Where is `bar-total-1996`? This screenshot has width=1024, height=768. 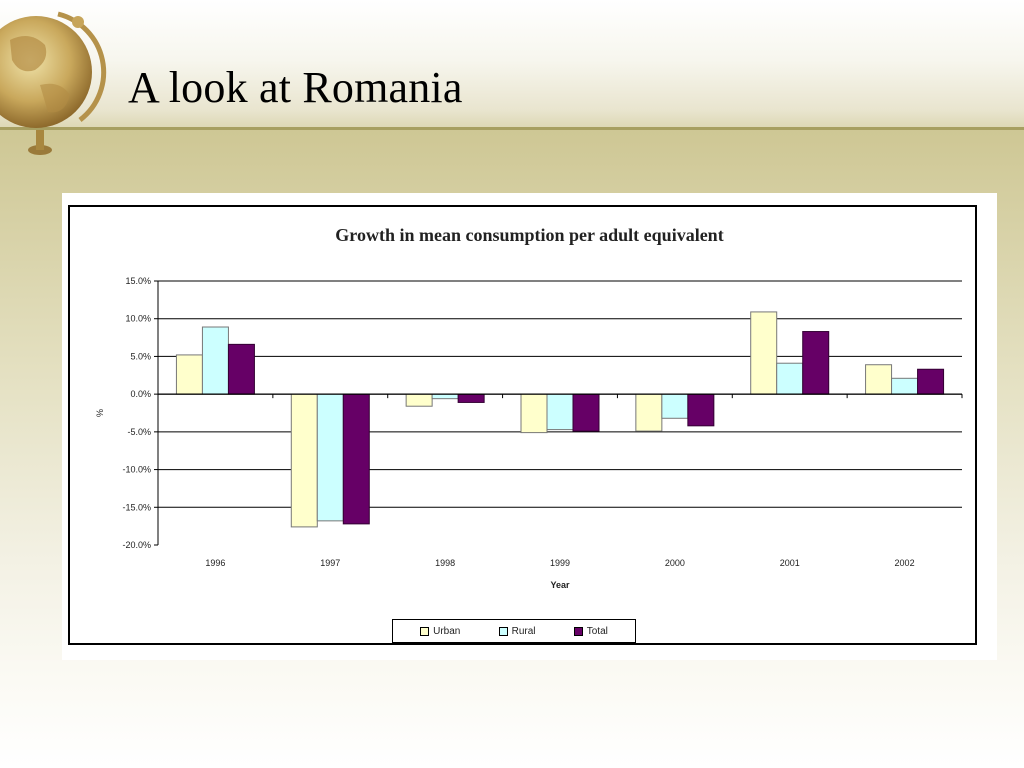
bar-total-1996 is located at coordinates (241, 369).